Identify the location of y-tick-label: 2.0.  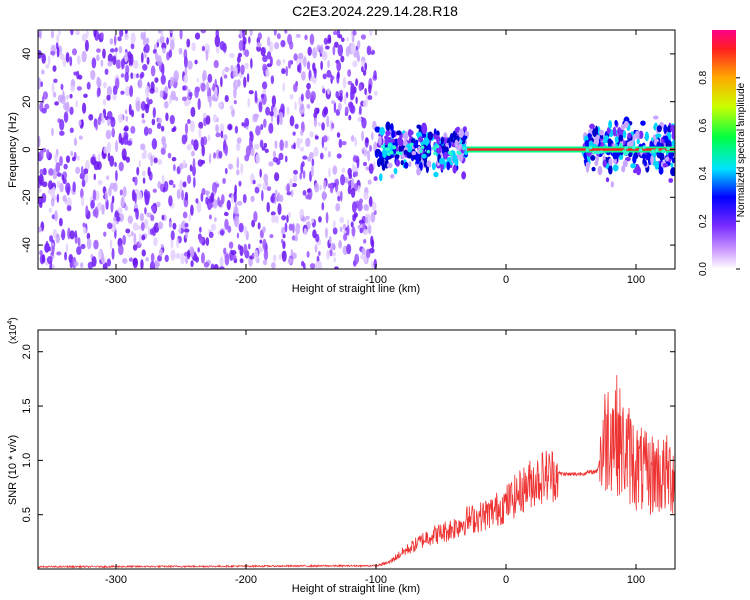
(27, 351).